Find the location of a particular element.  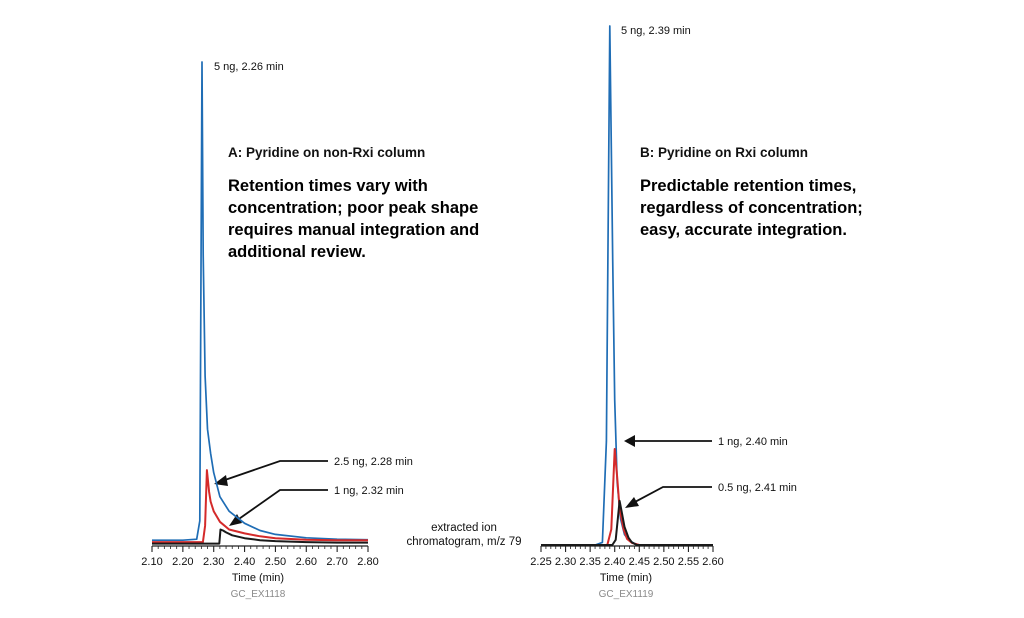

panel-a-tick-label: 2.30 is located at coordinates (213, 562).